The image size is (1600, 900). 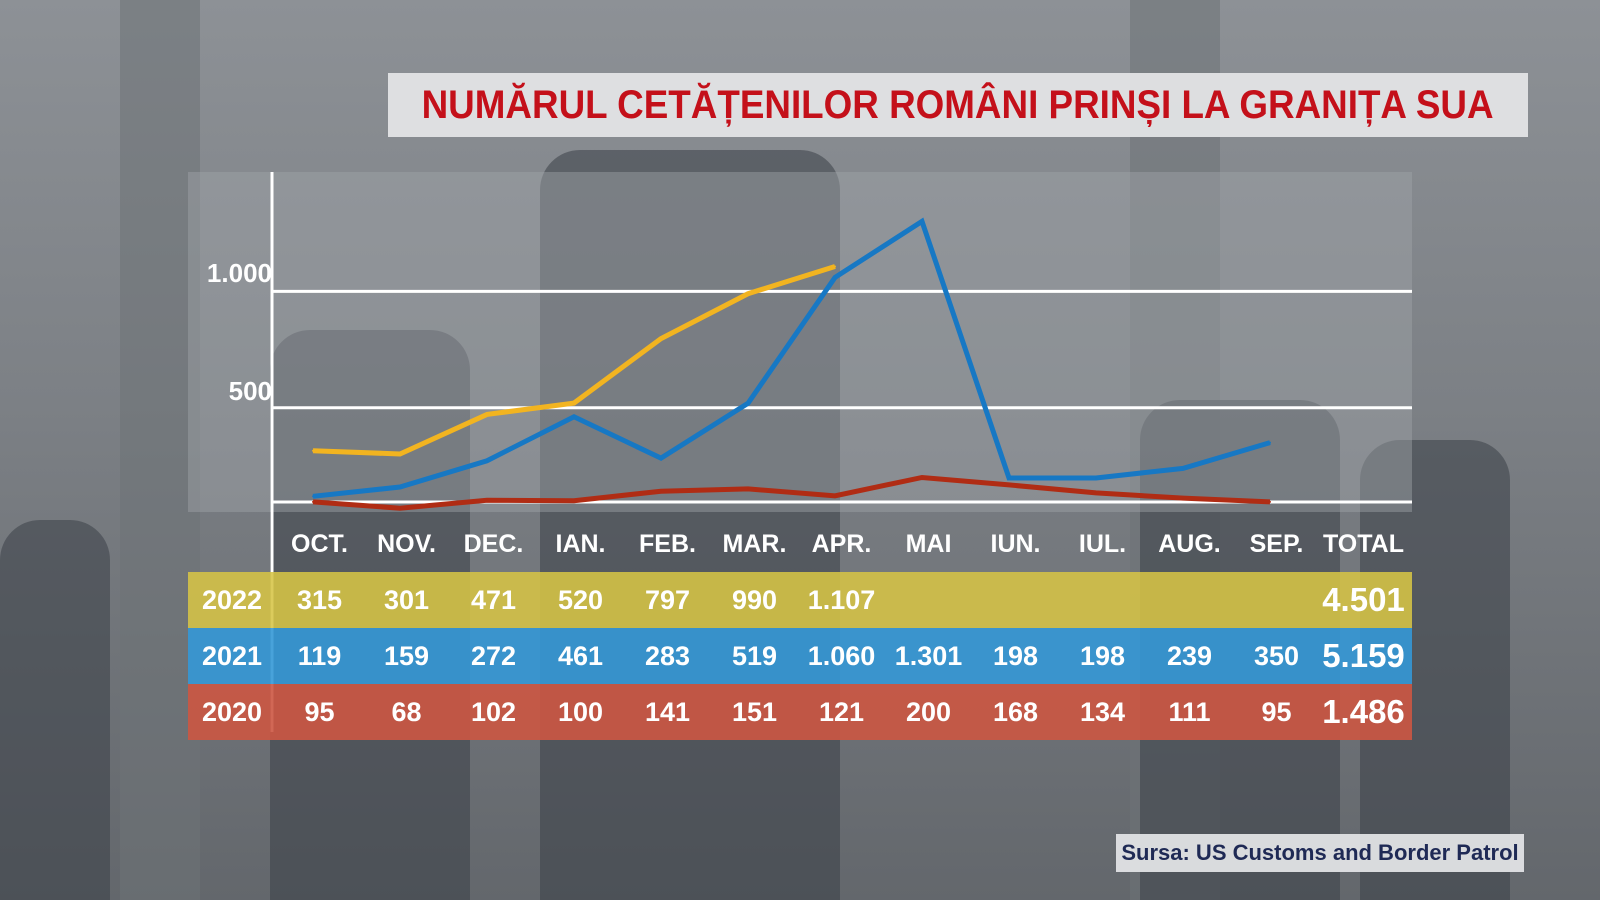 What do you see at coordinates (493, 712) in the screenshot?
I see `table-cell: 102` at bounding box center [493, 712].